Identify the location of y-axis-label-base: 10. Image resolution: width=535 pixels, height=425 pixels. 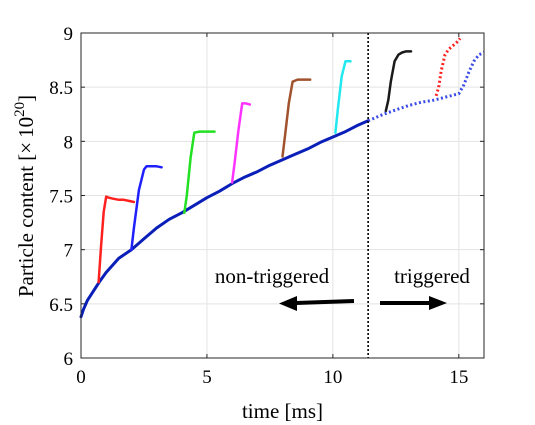
(26, 127).